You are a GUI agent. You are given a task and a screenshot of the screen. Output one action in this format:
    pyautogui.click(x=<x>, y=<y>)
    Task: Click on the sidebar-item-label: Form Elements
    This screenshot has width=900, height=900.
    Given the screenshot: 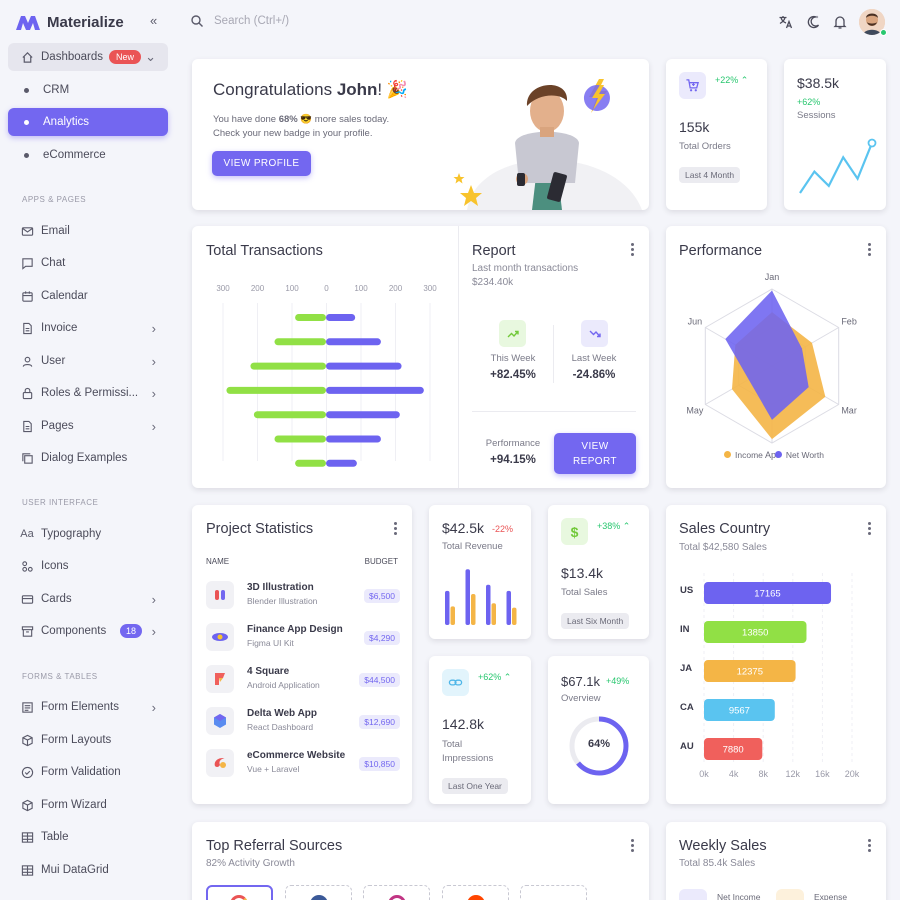 What is the action you would take?
    pyautogui.click(x=80, y=707)
    